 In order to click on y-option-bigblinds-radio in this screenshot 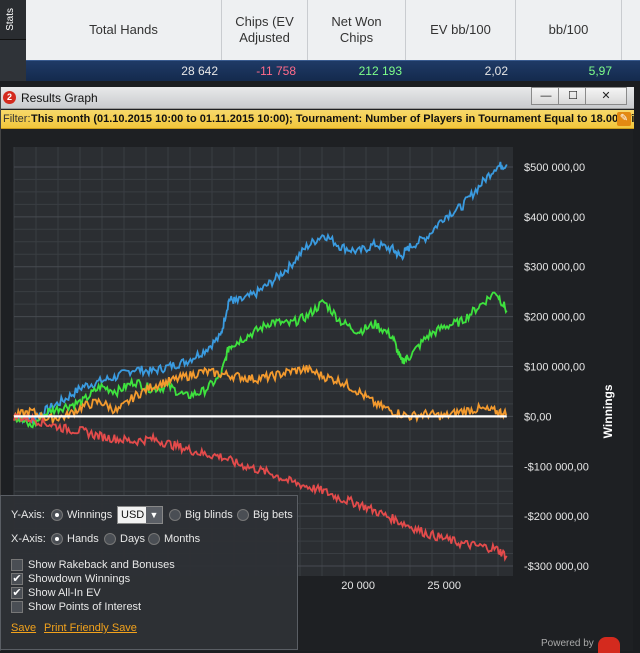, I will do `click(175, 515)`.